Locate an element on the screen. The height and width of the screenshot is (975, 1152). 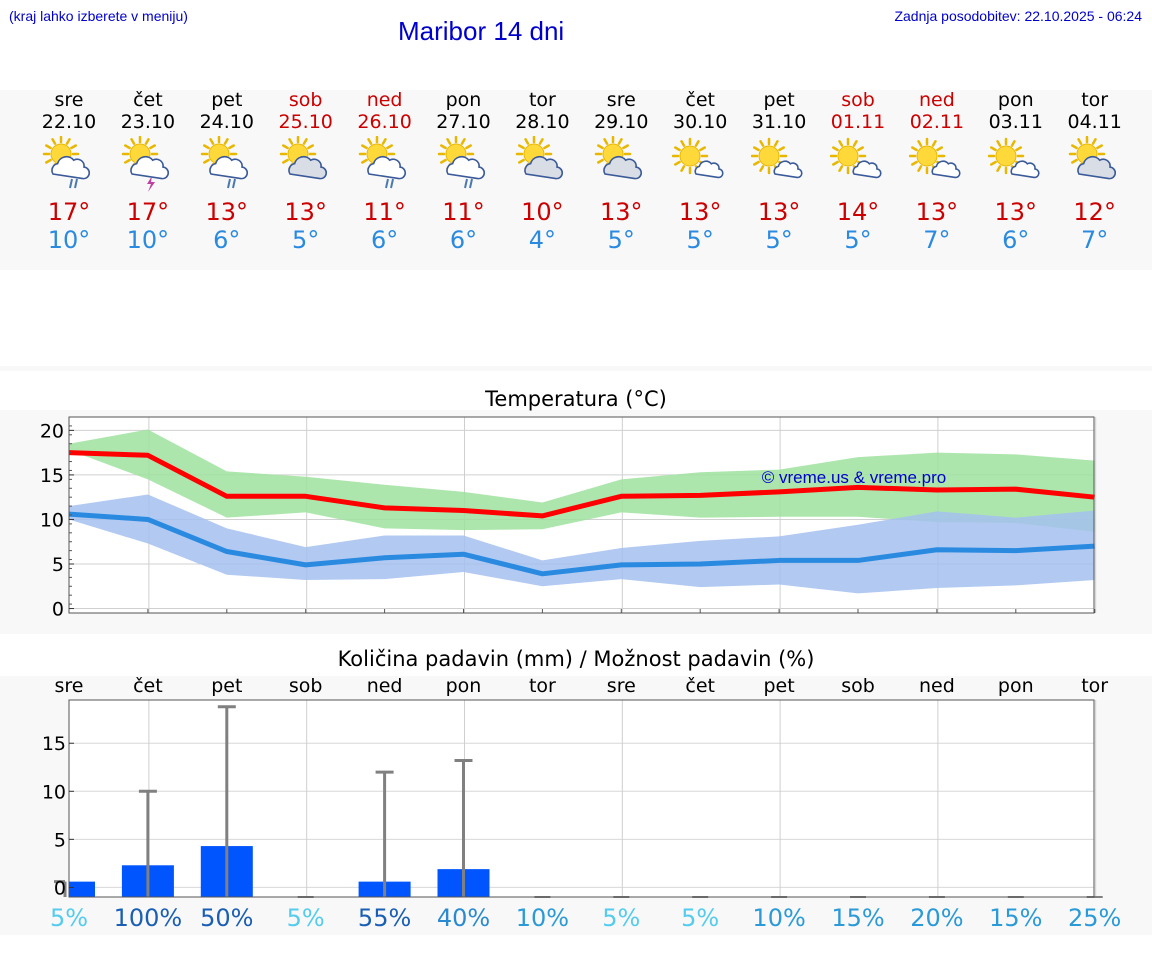
temperature-chart-title: Temperatura (°C) is located at coordinates (576, 399).